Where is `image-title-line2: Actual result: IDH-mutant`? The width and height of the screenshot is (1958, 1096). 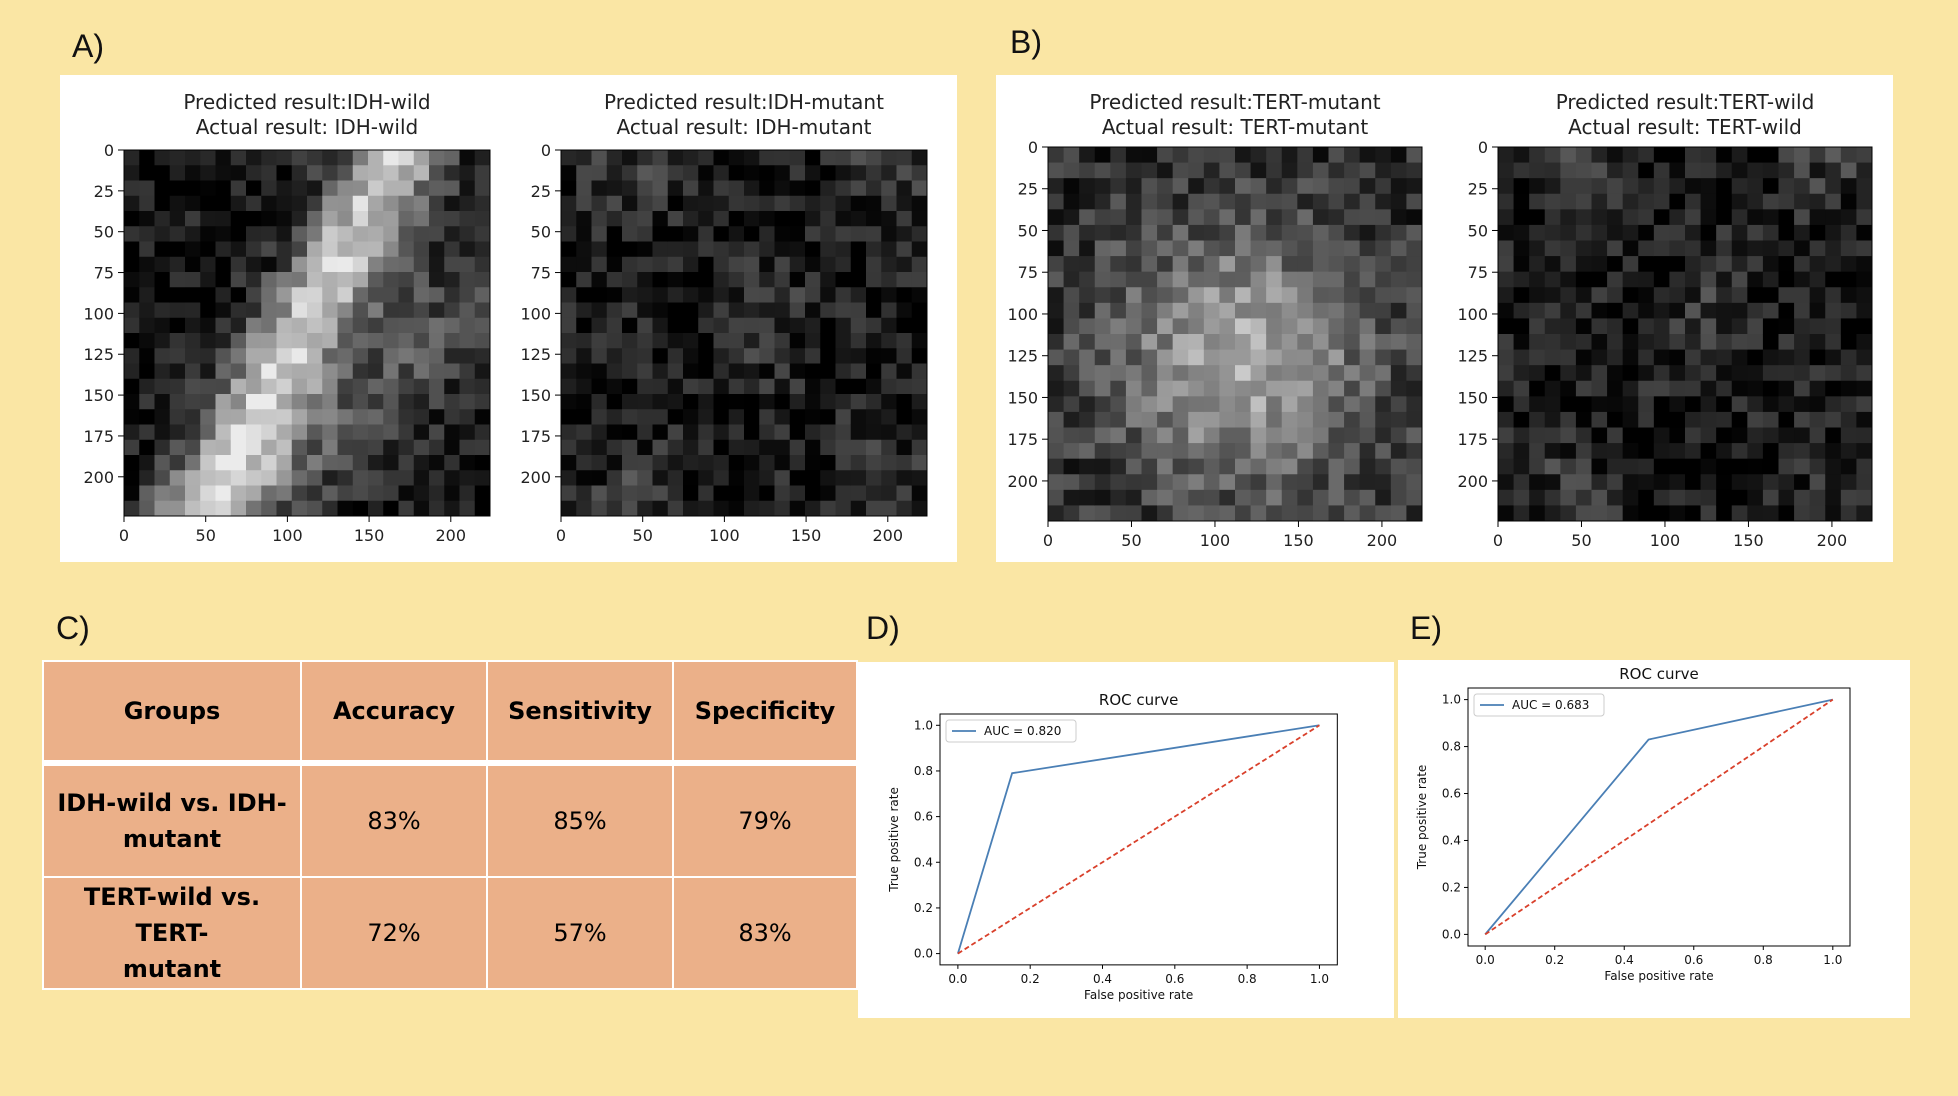
image-title-line2: Actual result: IDH-mutant is located at coordinates (743, 127).